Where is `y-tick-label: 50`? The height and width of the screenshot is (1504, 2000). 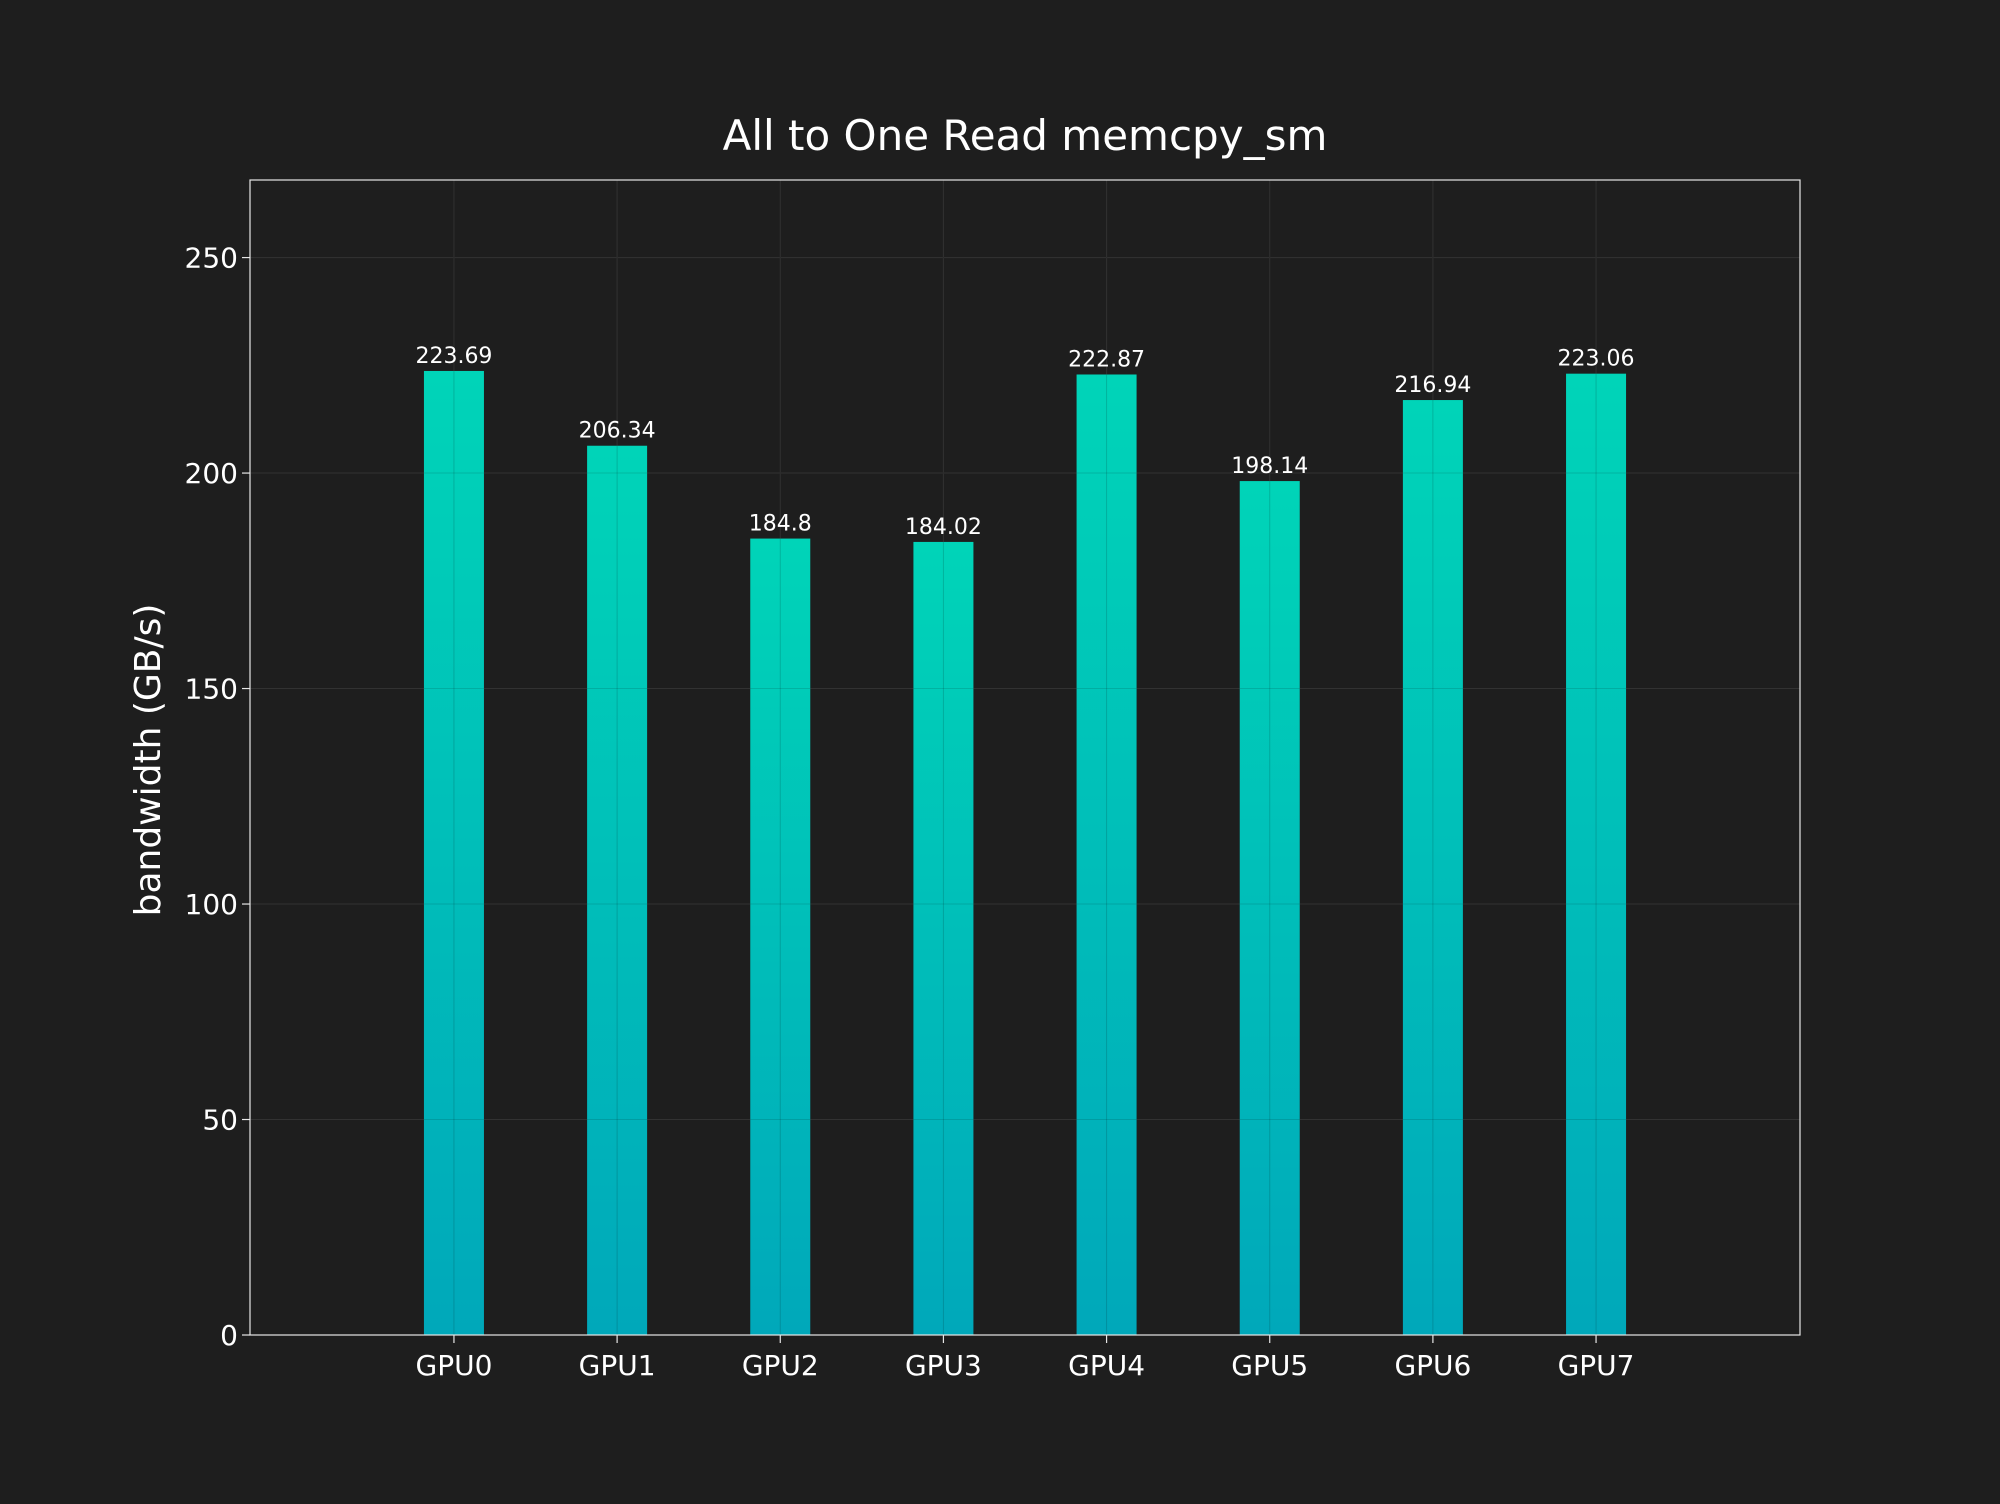
y-tick-label: 50 is located at coordinates (220, 1120).